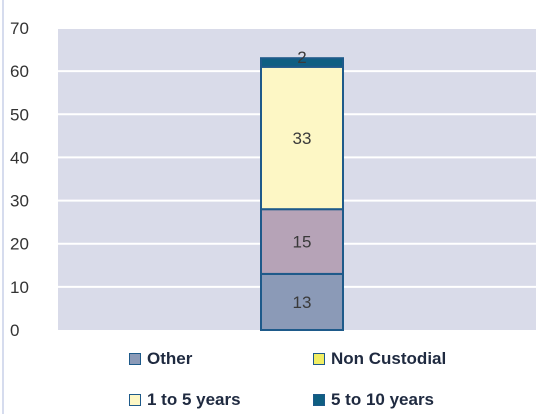  I want to click on y-tick-label-60: 60, so click(19, 71).